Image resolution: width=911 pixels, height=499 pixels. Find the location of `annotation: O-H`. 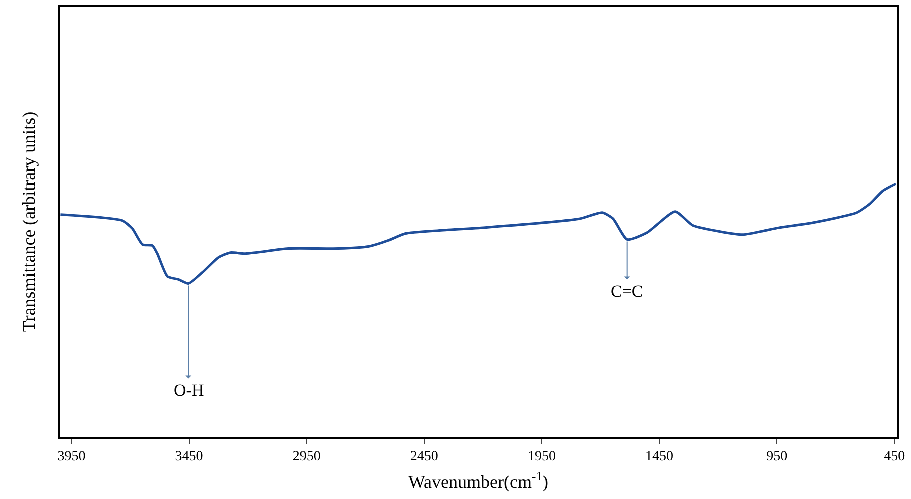

annotation: O-H is located at coordinates (189, 390).